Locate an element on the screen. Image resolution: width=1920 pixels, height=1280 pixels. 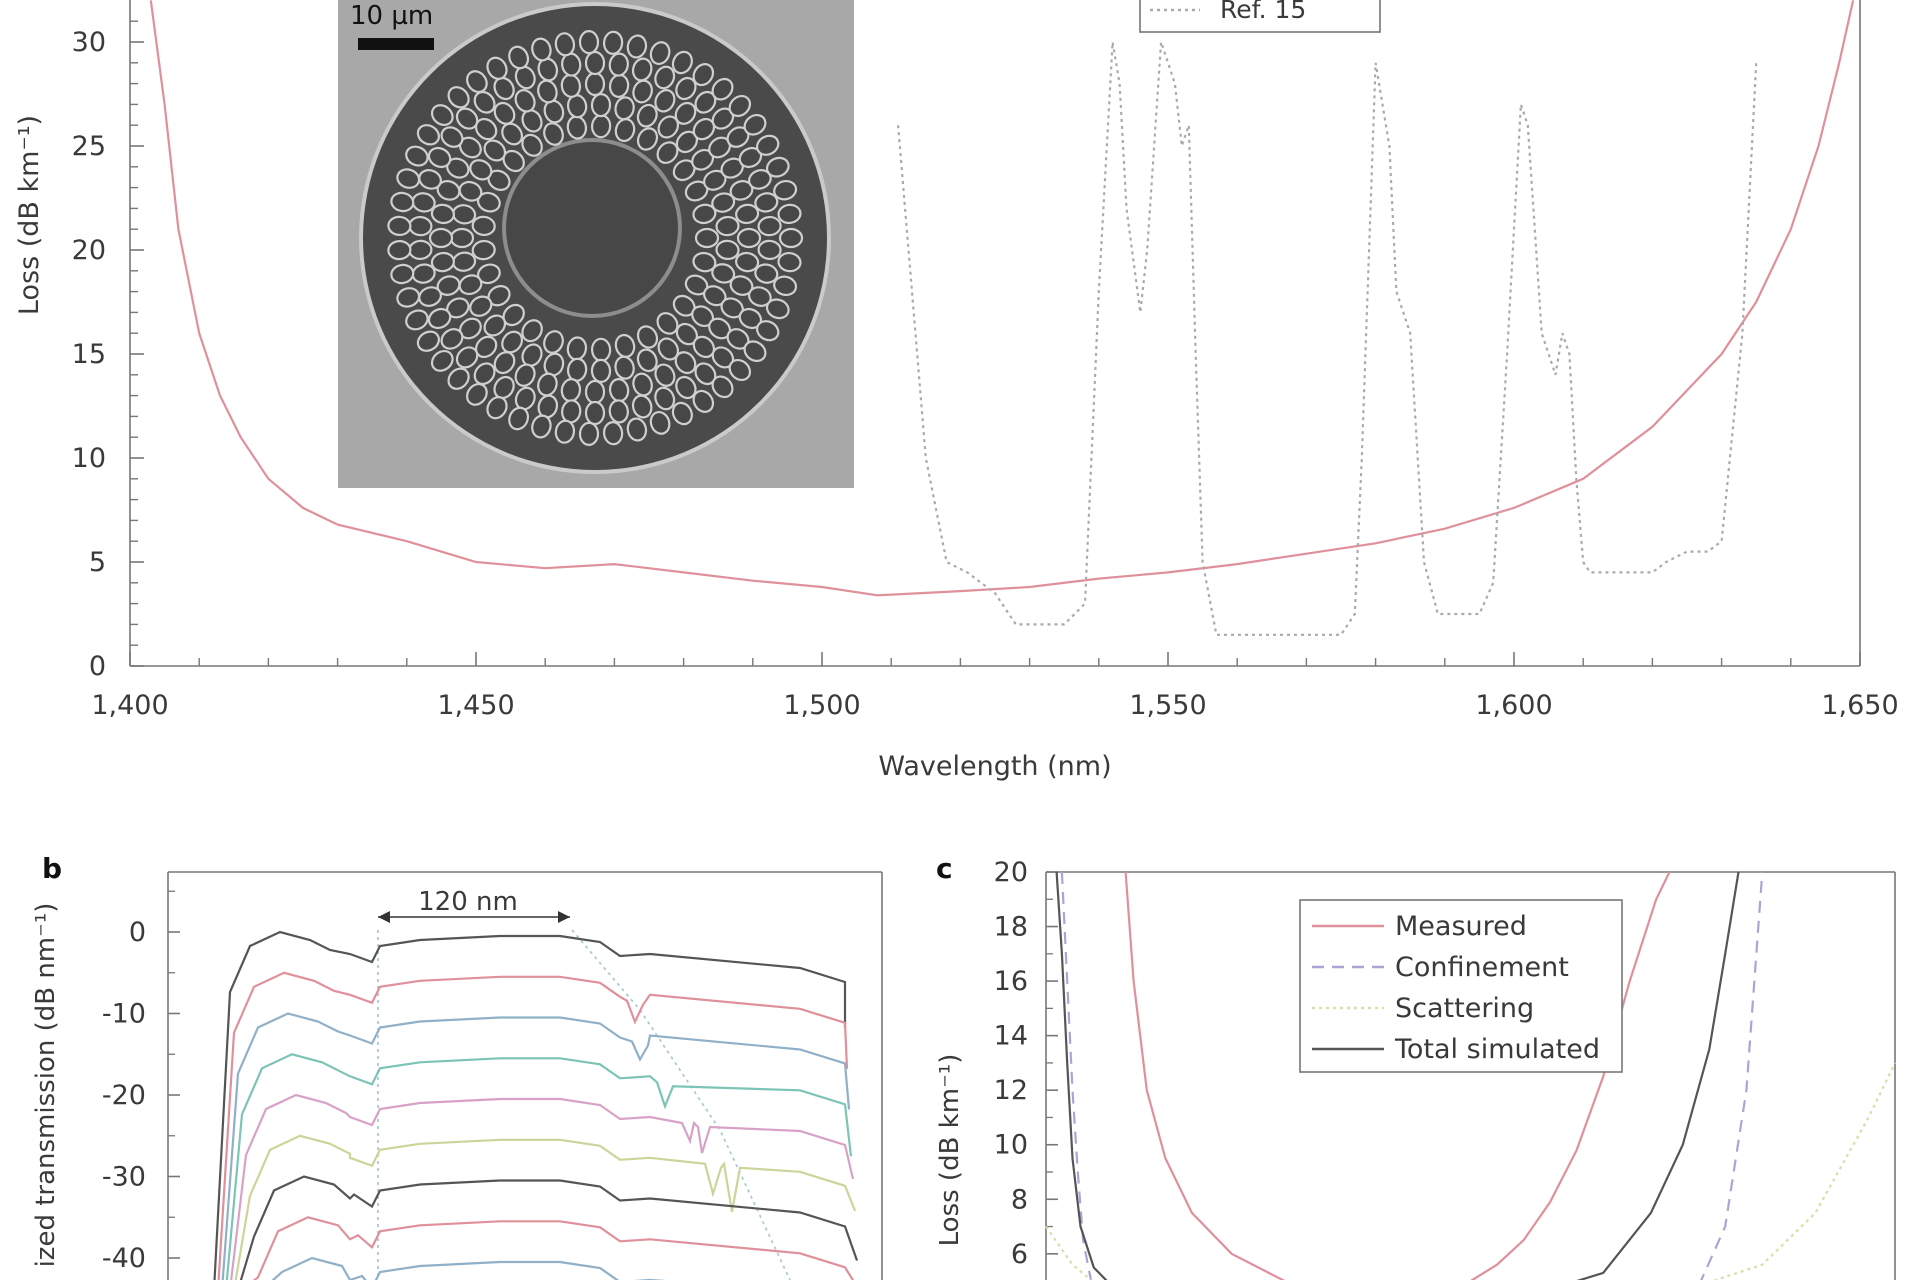
panel-a-x-axis-label: Wavelength (nm) is located at coordinates (994, 766).